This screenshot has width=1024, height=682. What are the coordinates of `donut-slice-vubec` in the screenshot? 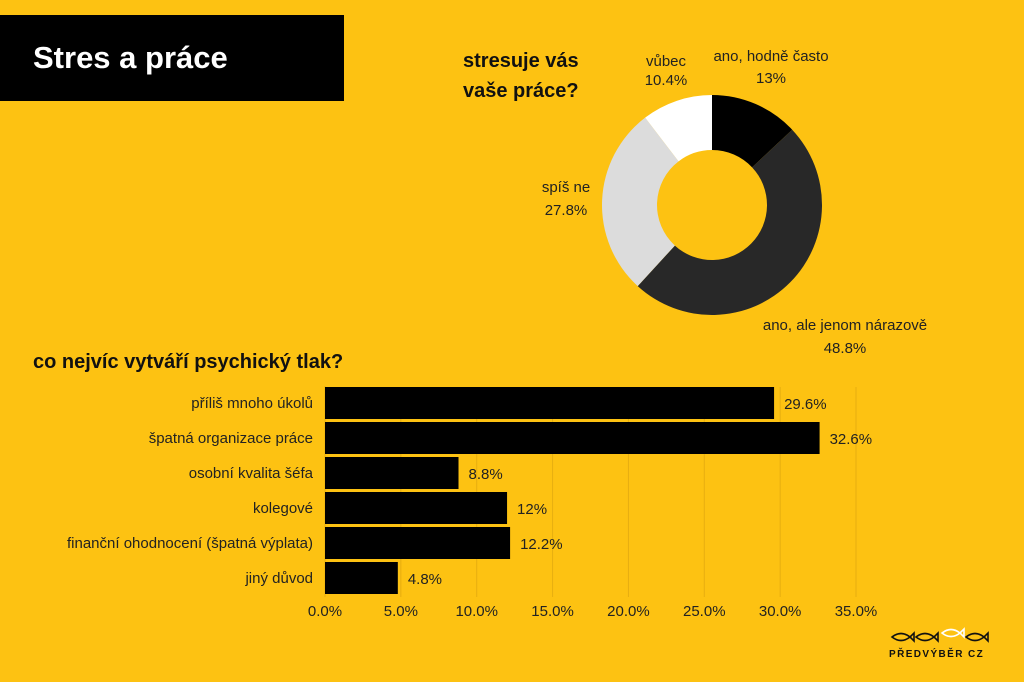 It's located at (678, 128).